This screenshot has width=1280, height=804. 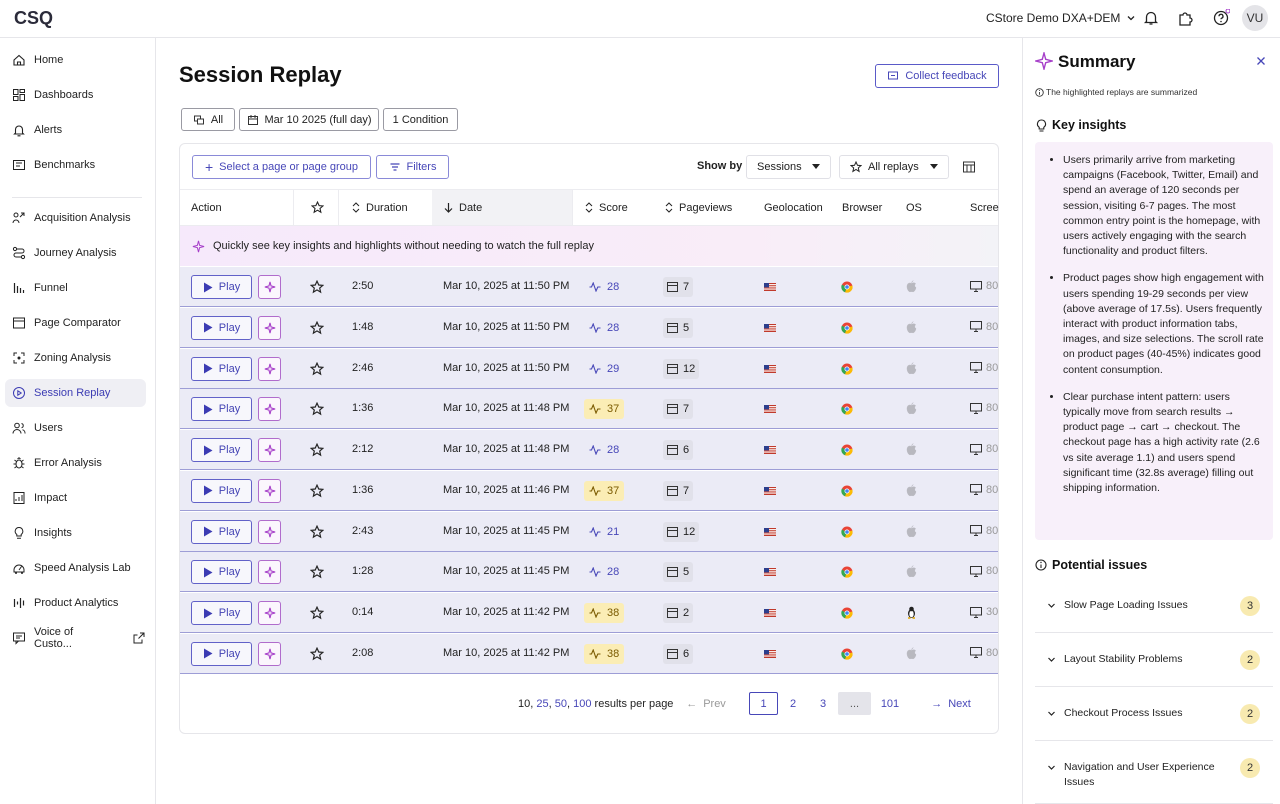 I want to click on column-favorite, so click(x=317, y=207).